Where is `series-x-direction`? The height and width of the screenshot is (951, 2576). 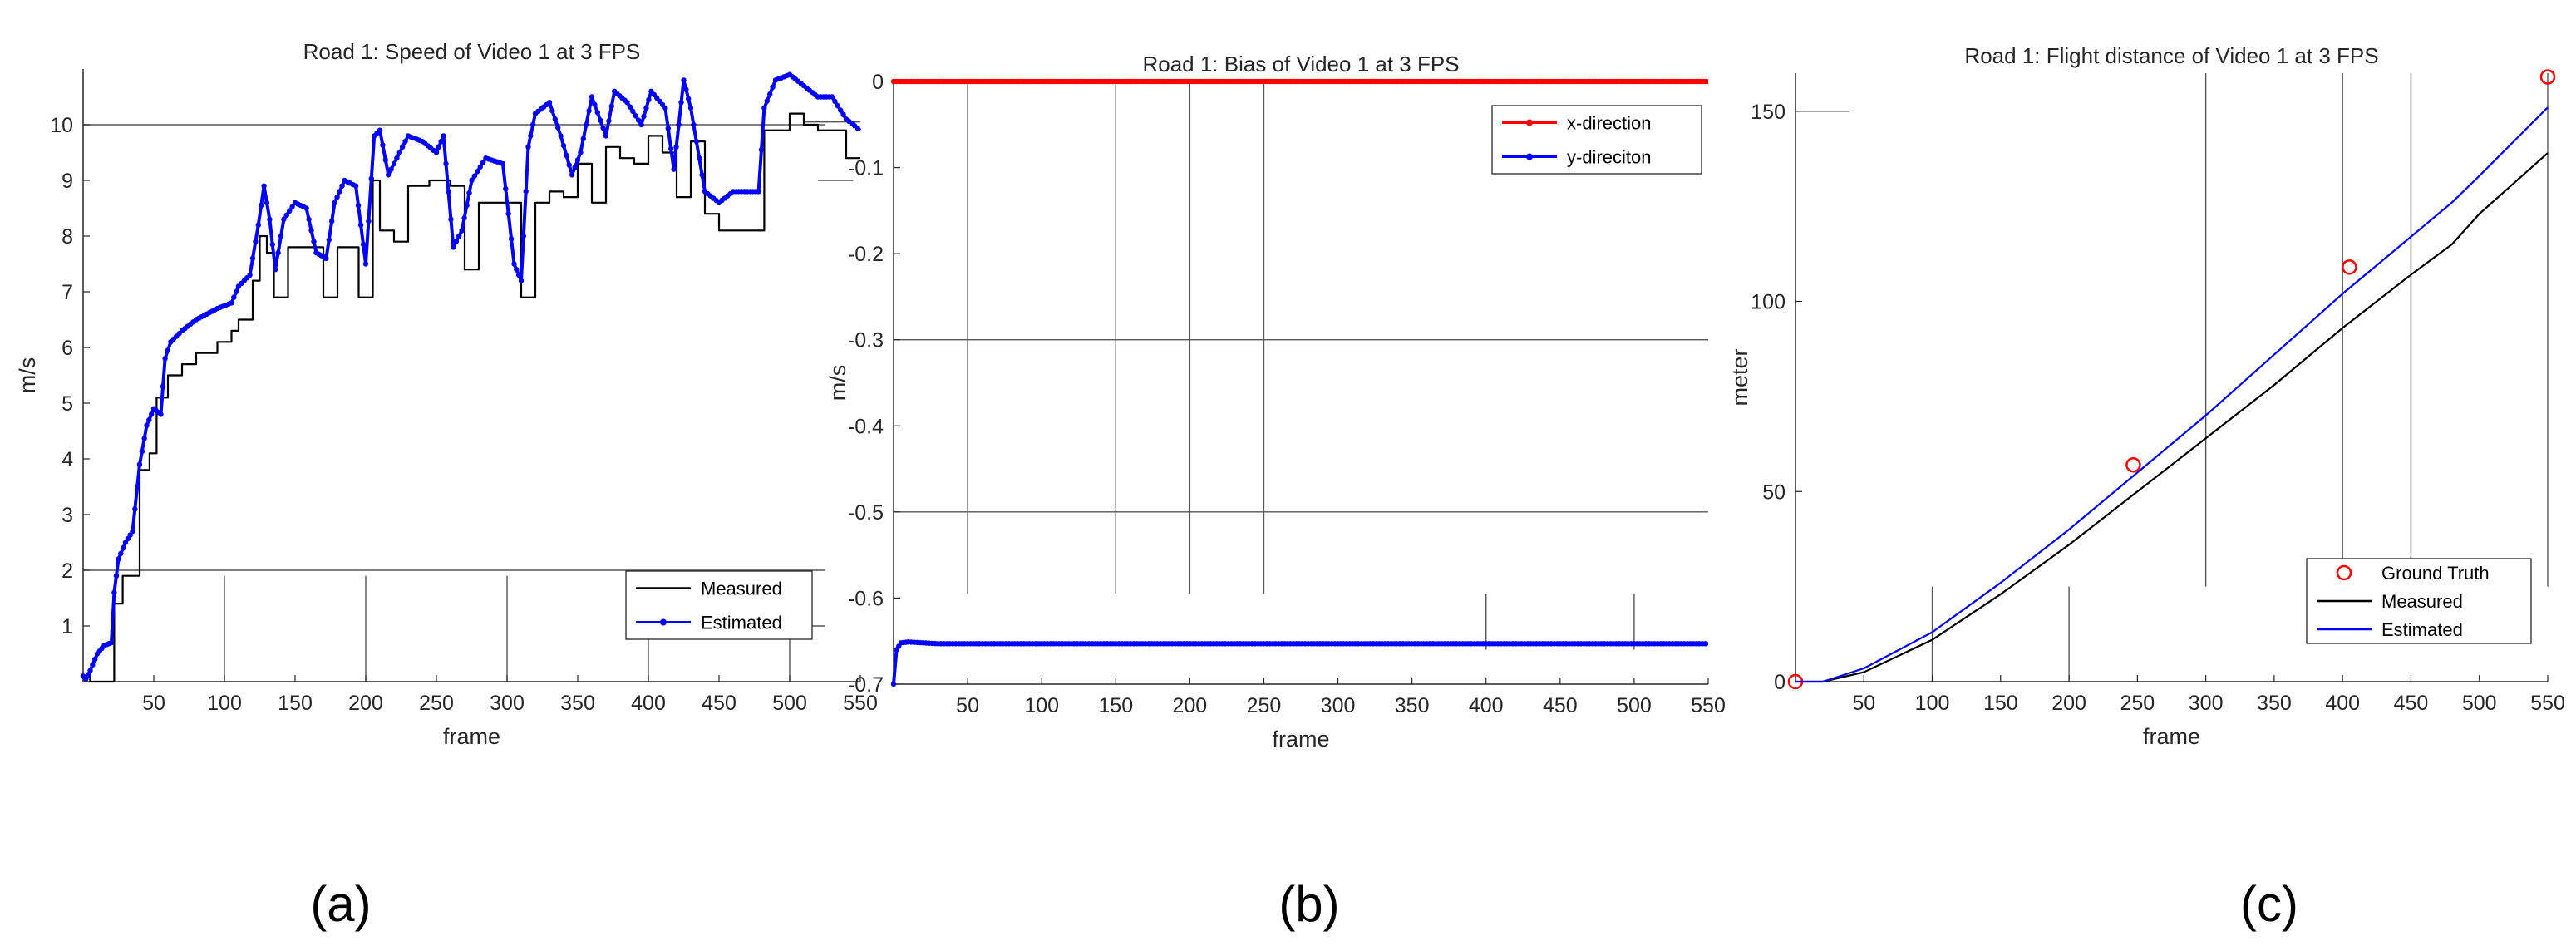
series-x-direction is located at coordinates (1299, 81).